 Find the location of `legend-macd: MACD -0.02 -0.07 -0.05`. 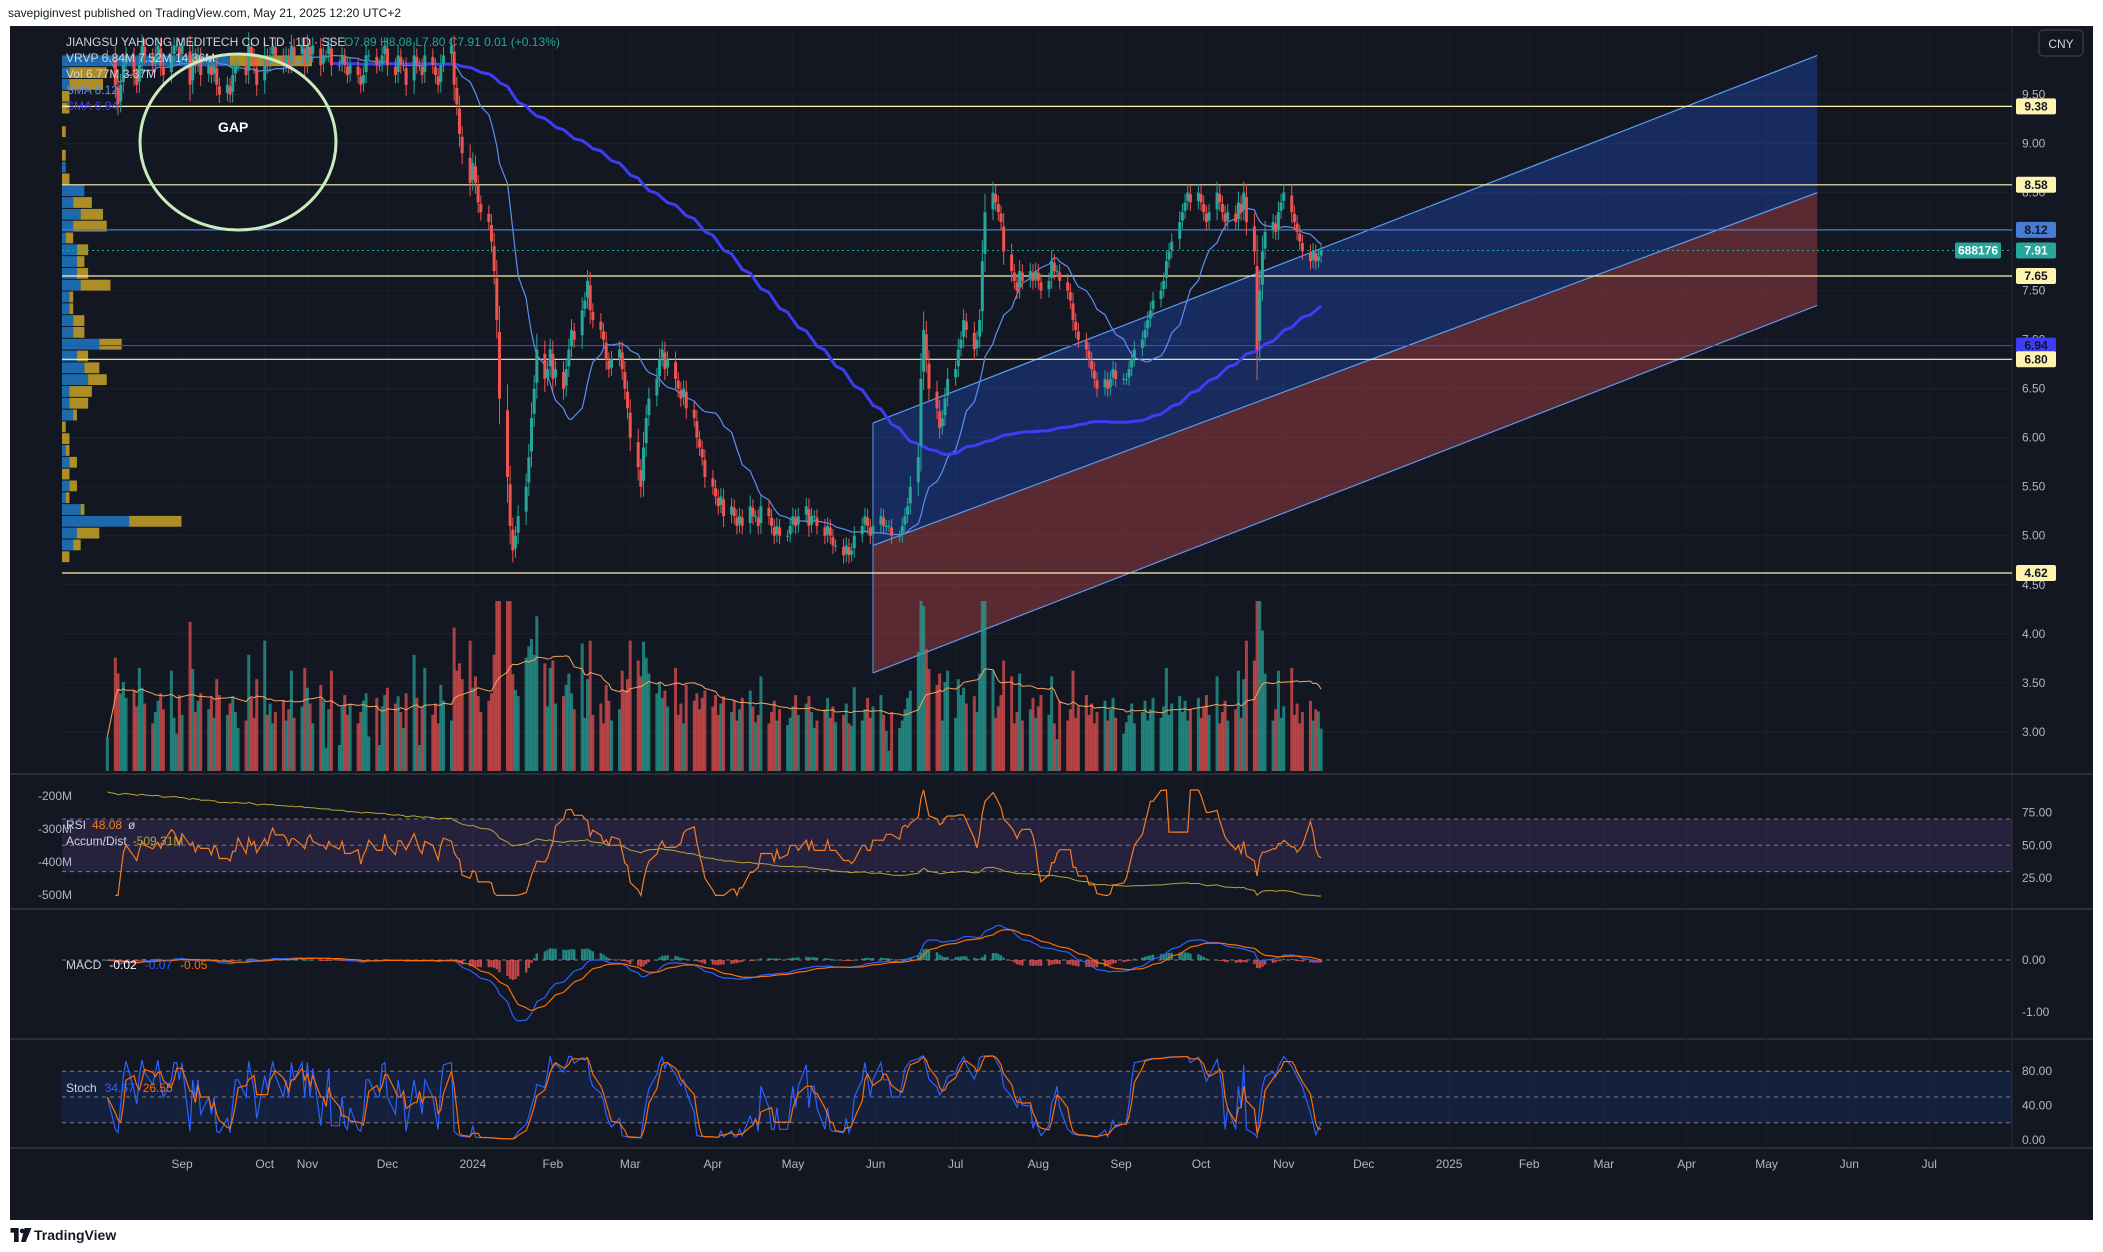

legend-macd: MACD -0.02 -0.07 -0.05 is located at coordinates (137, 965).